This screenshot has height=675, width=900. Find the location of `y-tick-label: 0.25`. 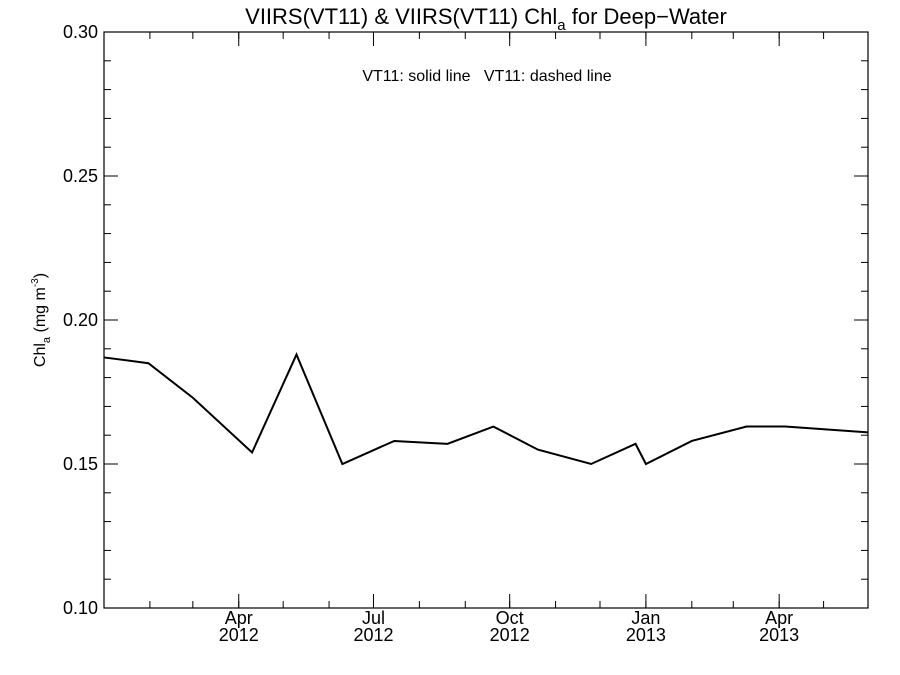

y-tick-label: 0.25 is located at coordinates (80, 176).